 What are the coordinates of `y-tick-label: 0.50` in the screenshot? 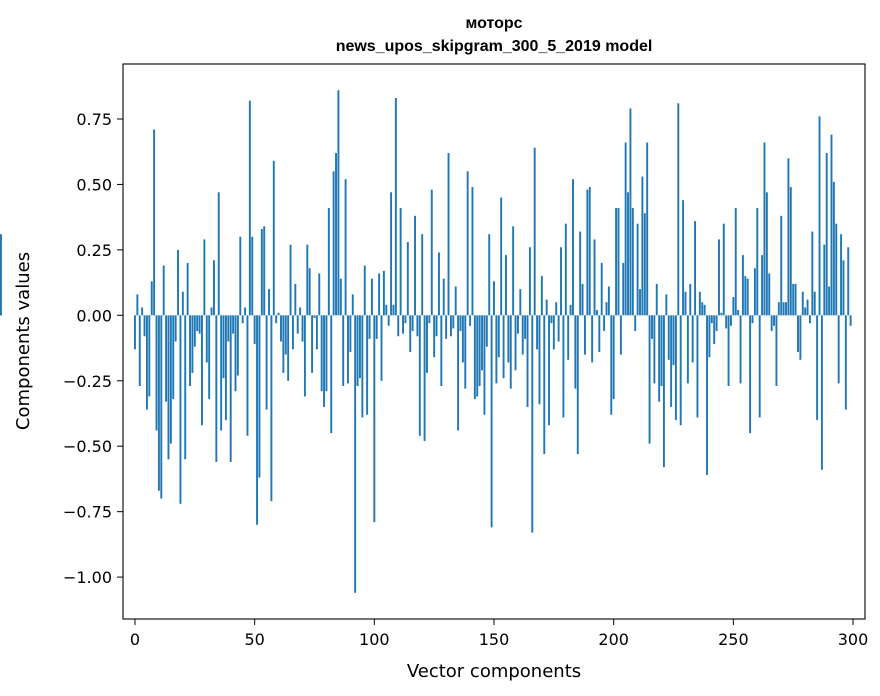 It's located at (94, 184).